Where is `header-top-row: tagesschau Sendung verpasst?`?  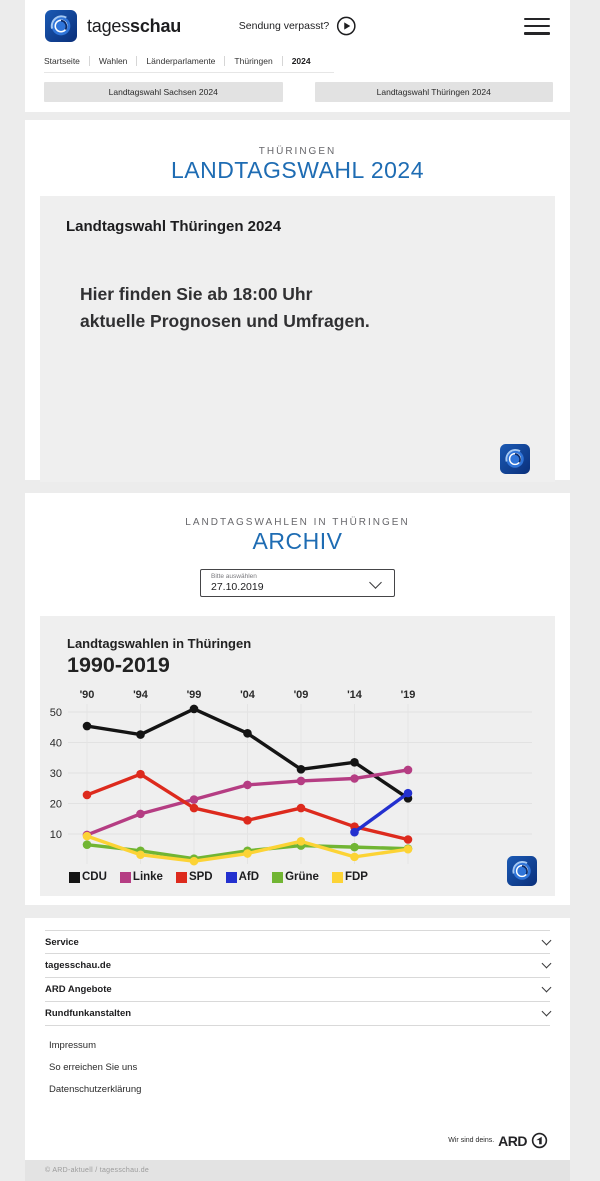 header-top-row: tagesschau Sendung verpasst? is located at coordinates (297, 26).